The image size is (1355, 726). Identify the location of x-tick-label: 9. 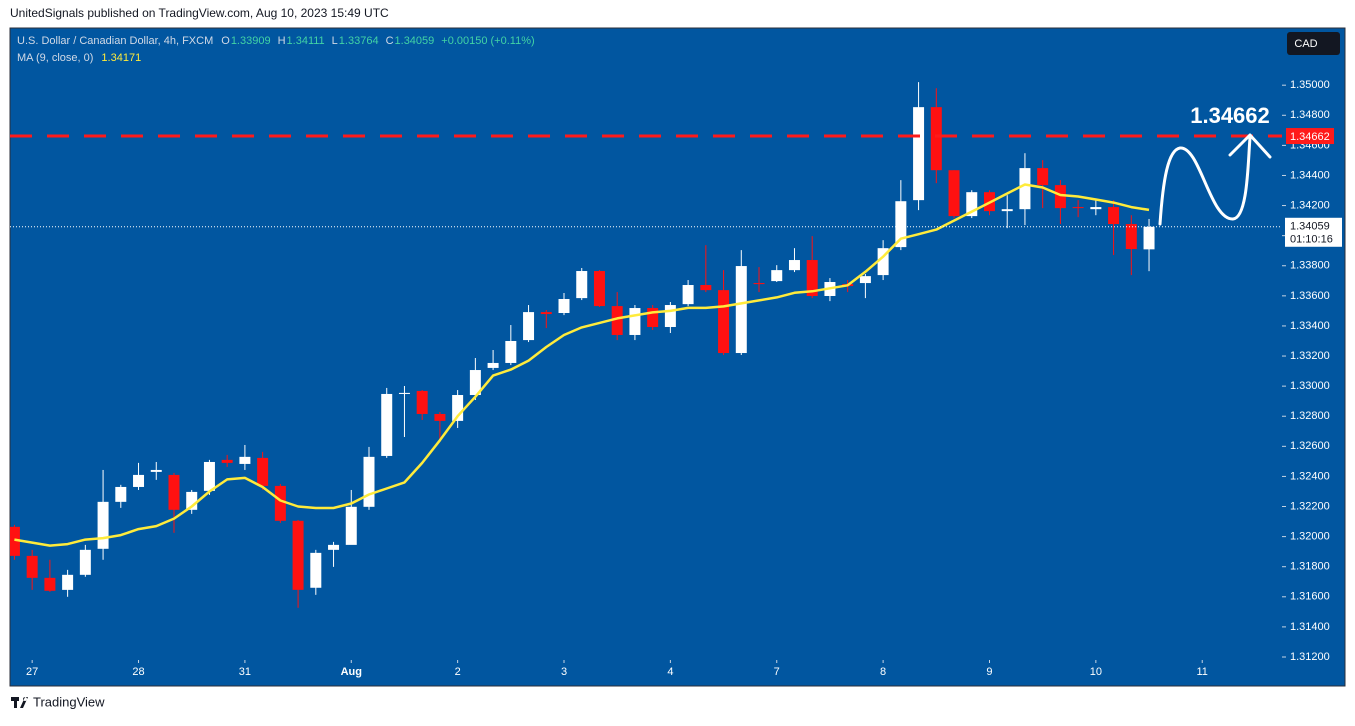
(989, 672).